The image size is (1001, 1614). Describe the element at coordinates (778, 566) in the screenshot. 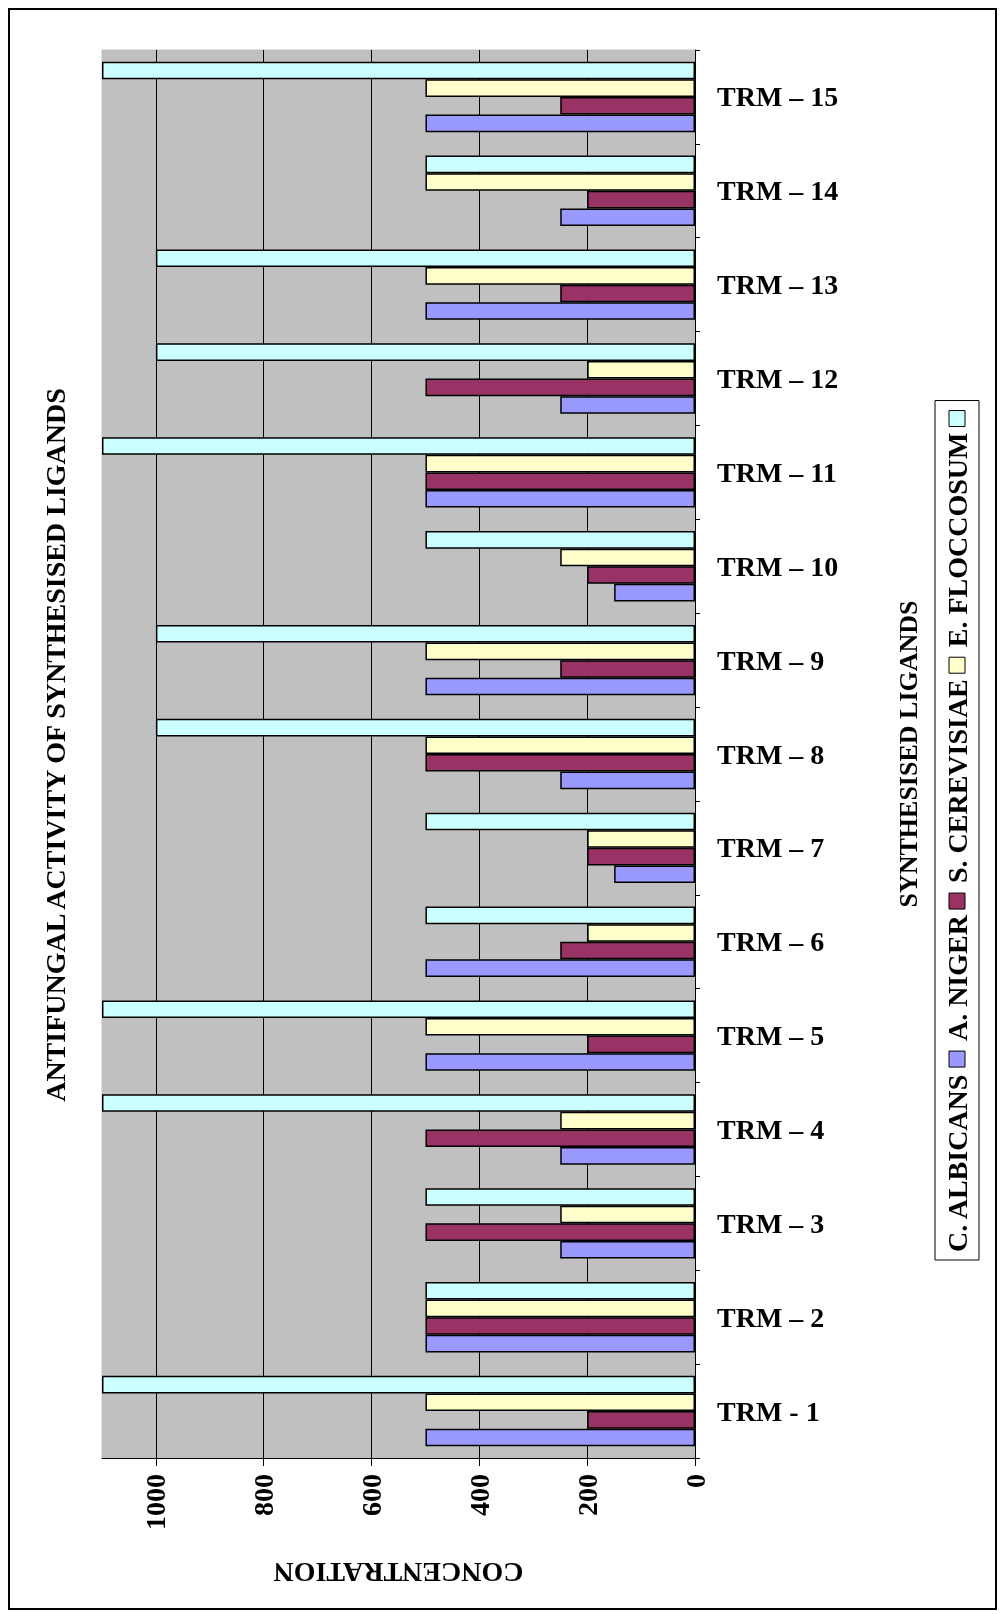

I see `y-tick-label: TRM – 10` at that location.